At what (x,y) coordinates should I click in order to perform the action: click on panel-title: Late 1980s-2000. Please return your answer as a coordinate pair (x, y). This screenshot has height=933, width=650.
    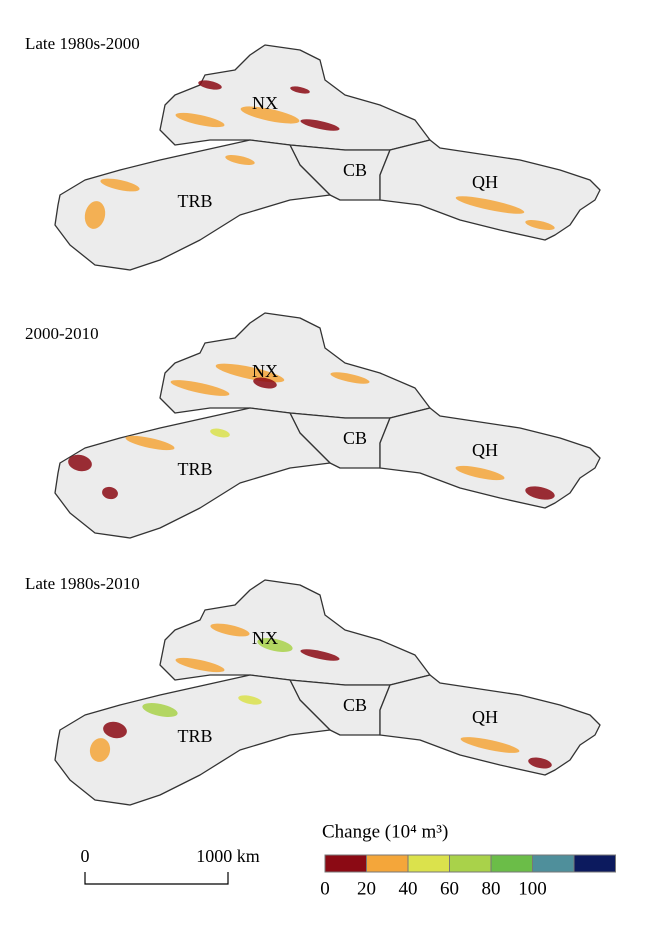
    Looking at the image, I should click on (82, 43).